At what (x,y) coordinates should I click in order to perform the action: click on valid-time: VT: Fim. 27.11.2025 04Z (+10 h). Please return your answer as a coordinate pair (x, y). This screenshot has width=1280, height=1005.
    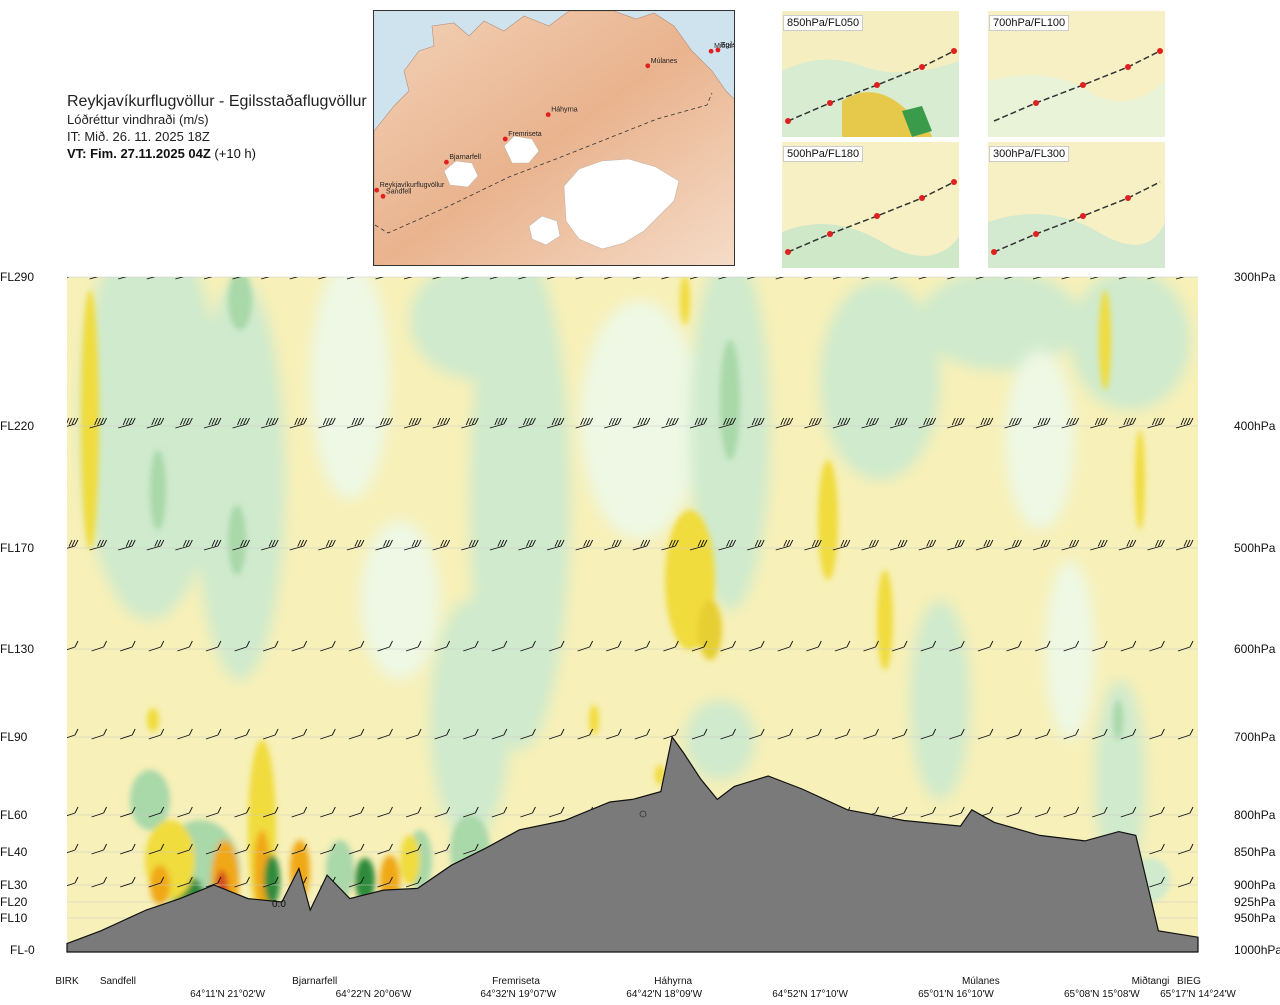
    Looking at the image, I should click on (227, 153).